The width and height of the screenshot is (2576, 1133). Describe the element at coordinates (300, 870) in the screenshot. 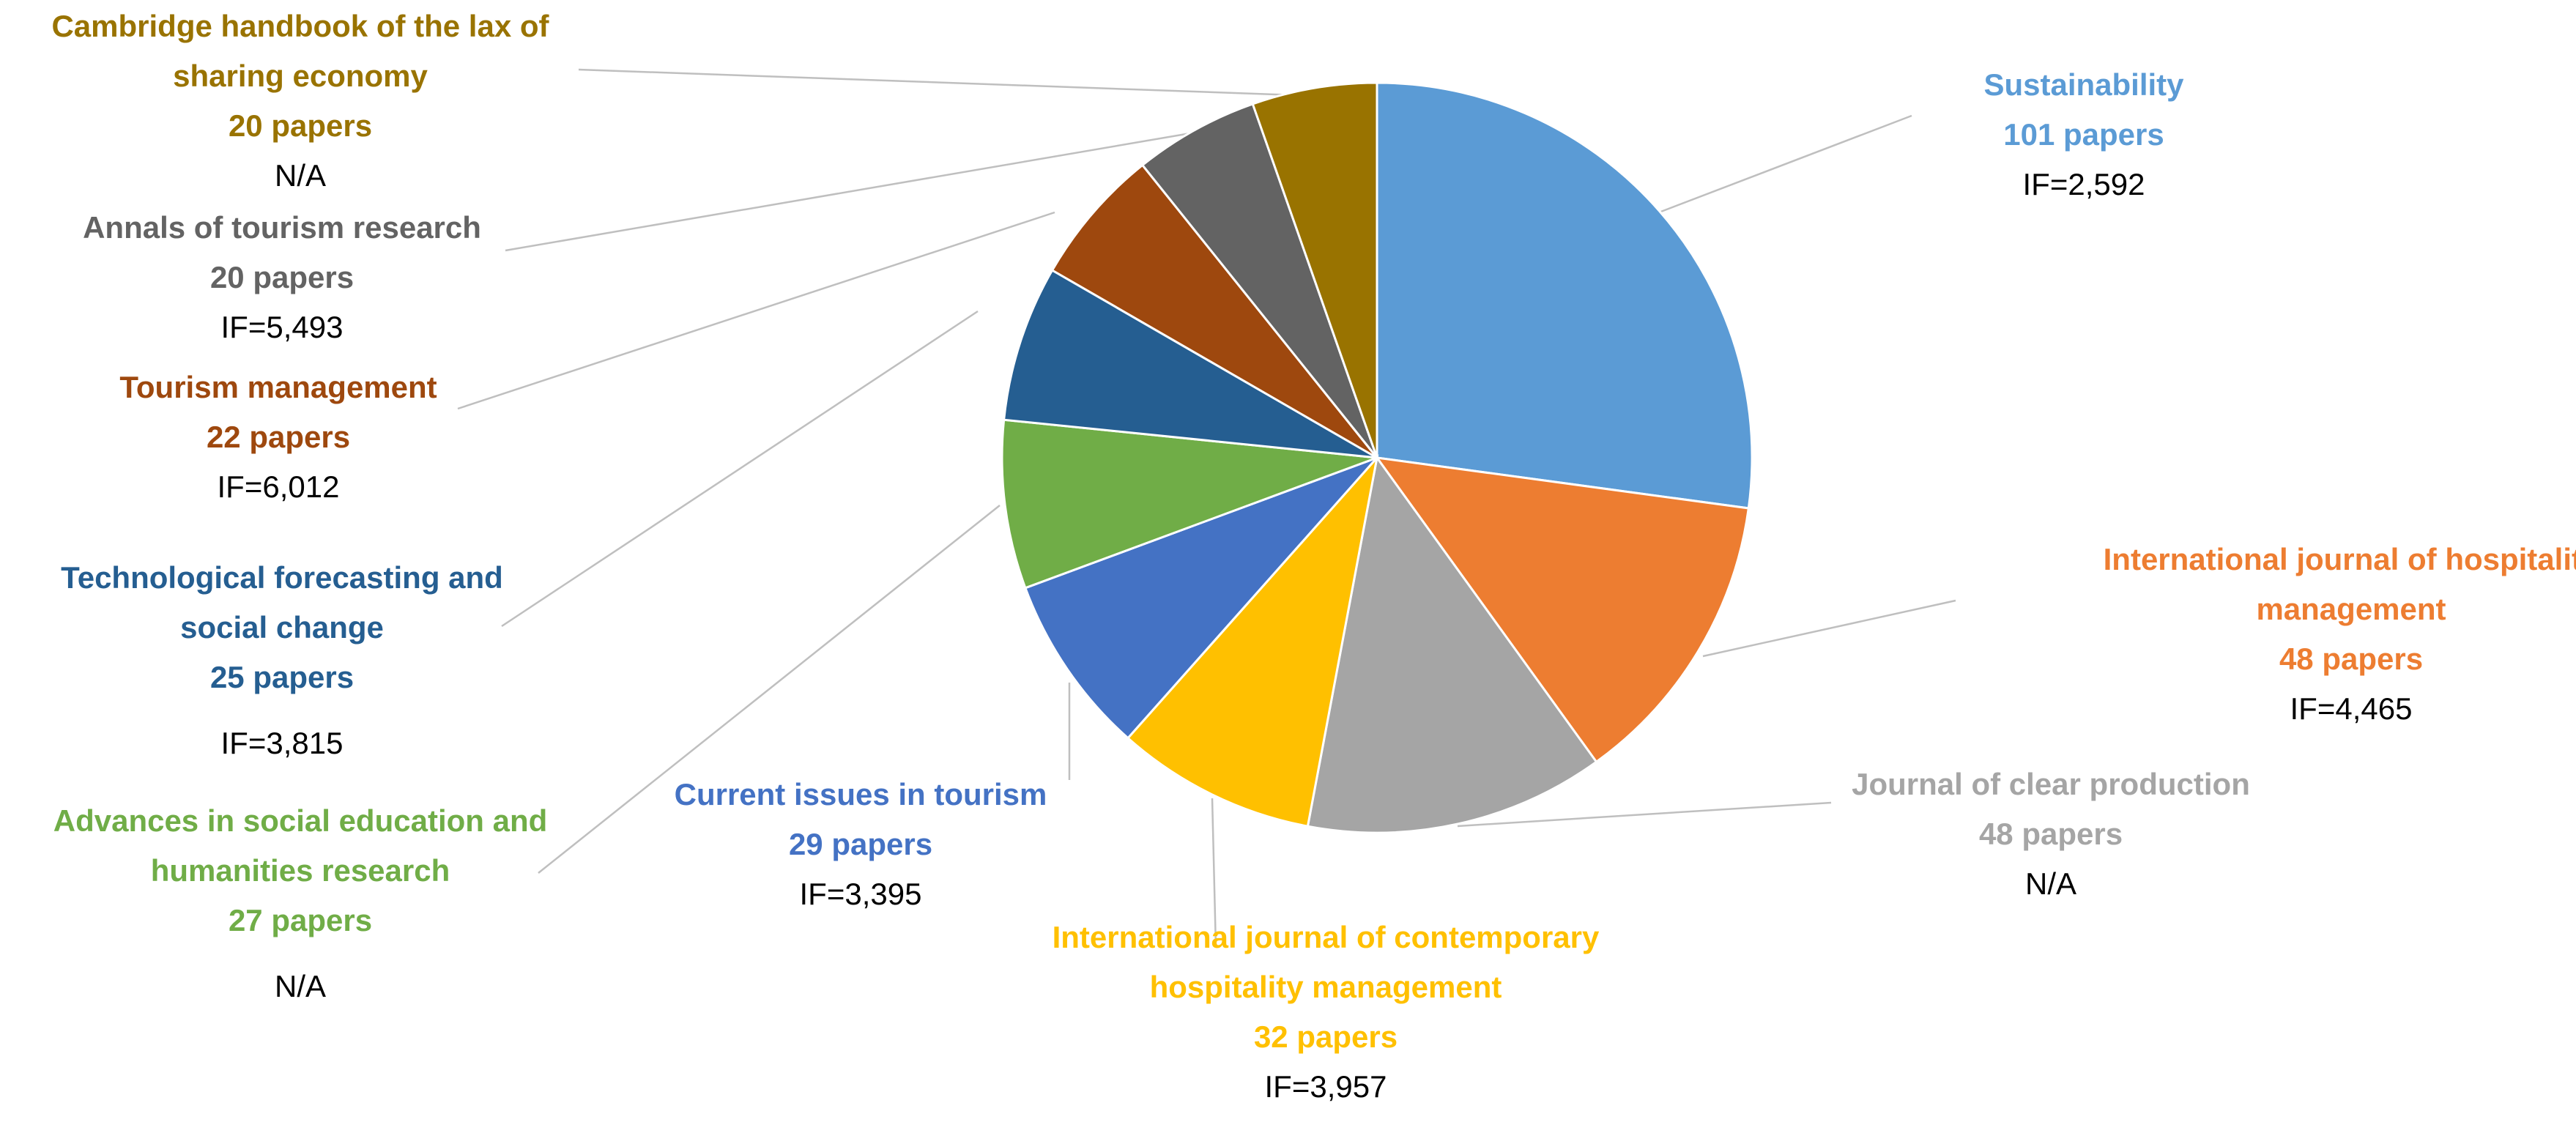

I see `slice-label-name: humanities research` at that location.